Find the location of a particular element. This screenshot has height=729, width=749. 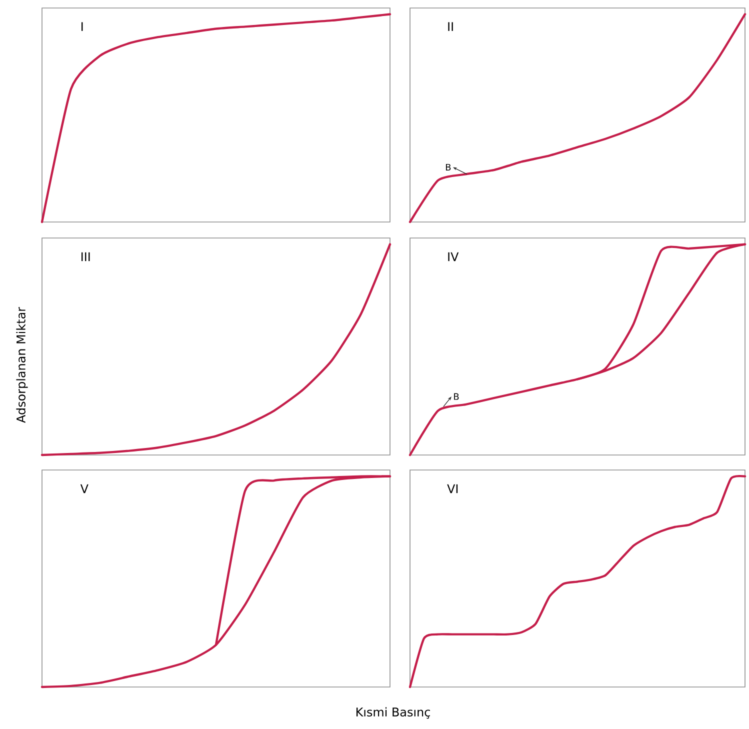

text: VI is located at coordinates (452, 489).